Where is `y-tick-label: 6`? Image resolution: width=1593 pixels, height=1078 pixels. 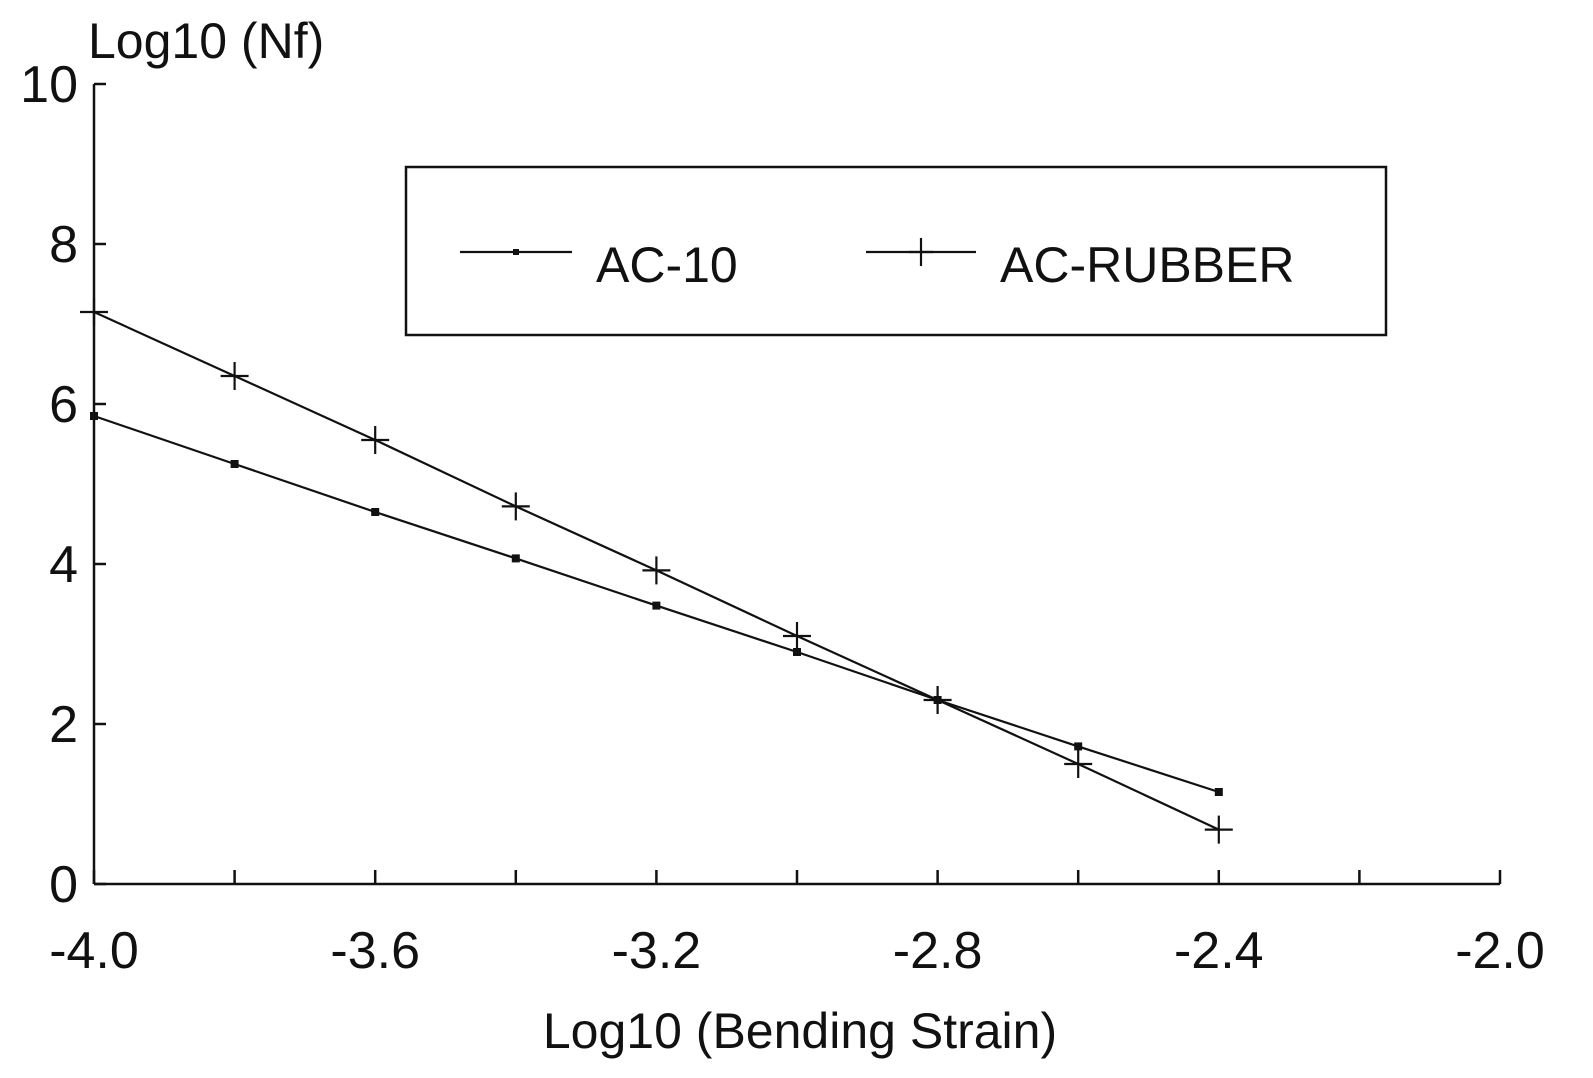
y-tick-label: 6 is located at coordinates (63, 405).